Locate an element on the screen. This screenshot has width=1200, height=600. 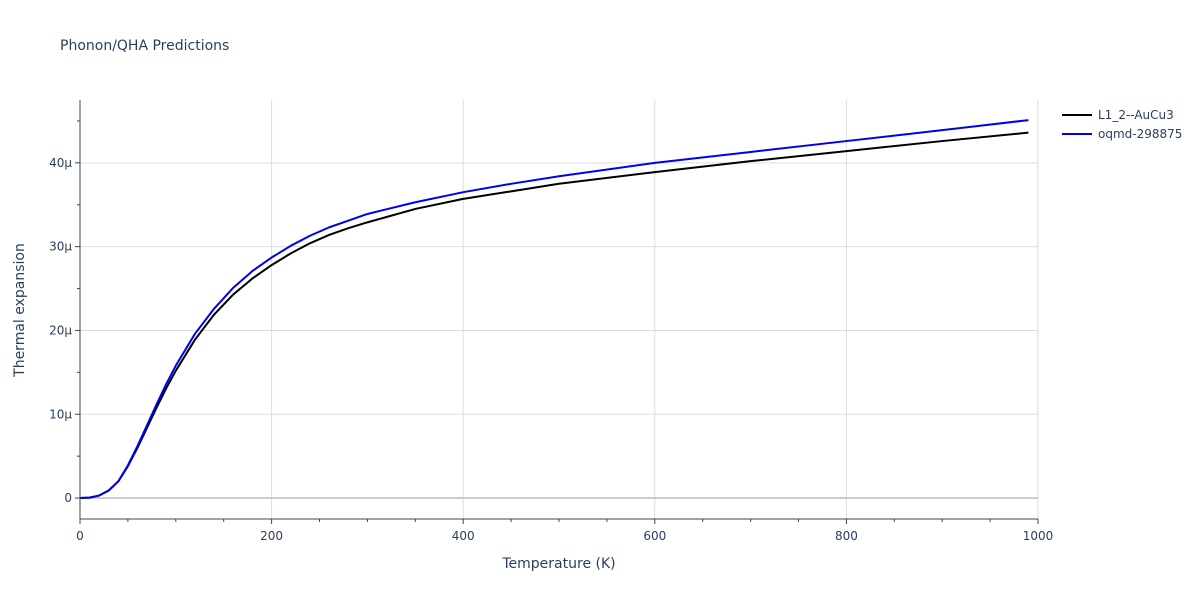
legend-item-1: oqmd-298875 is located at coordinates (1122, 134).